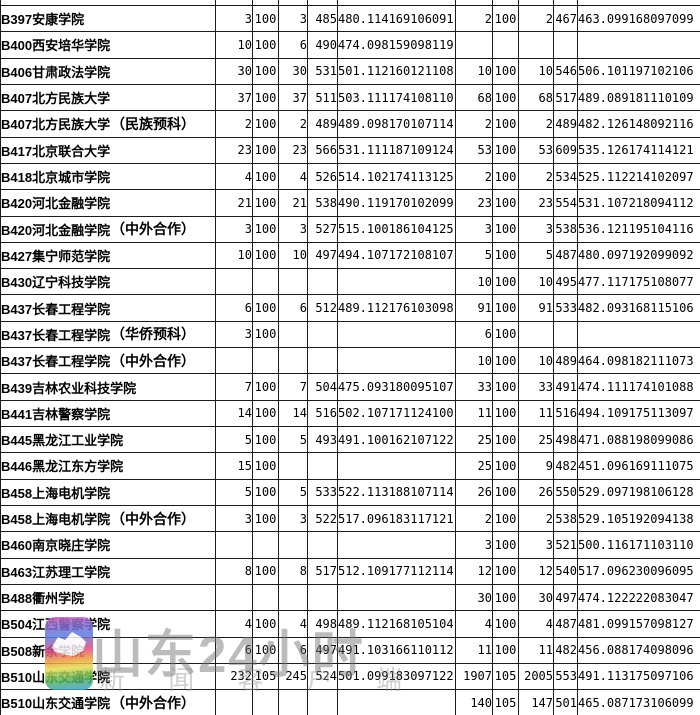 The height and width of the screenshot is (715, 700). Describe the element at coordinates (505, 676) in the screenshot. I see `batch2-plan: 105` at that location.